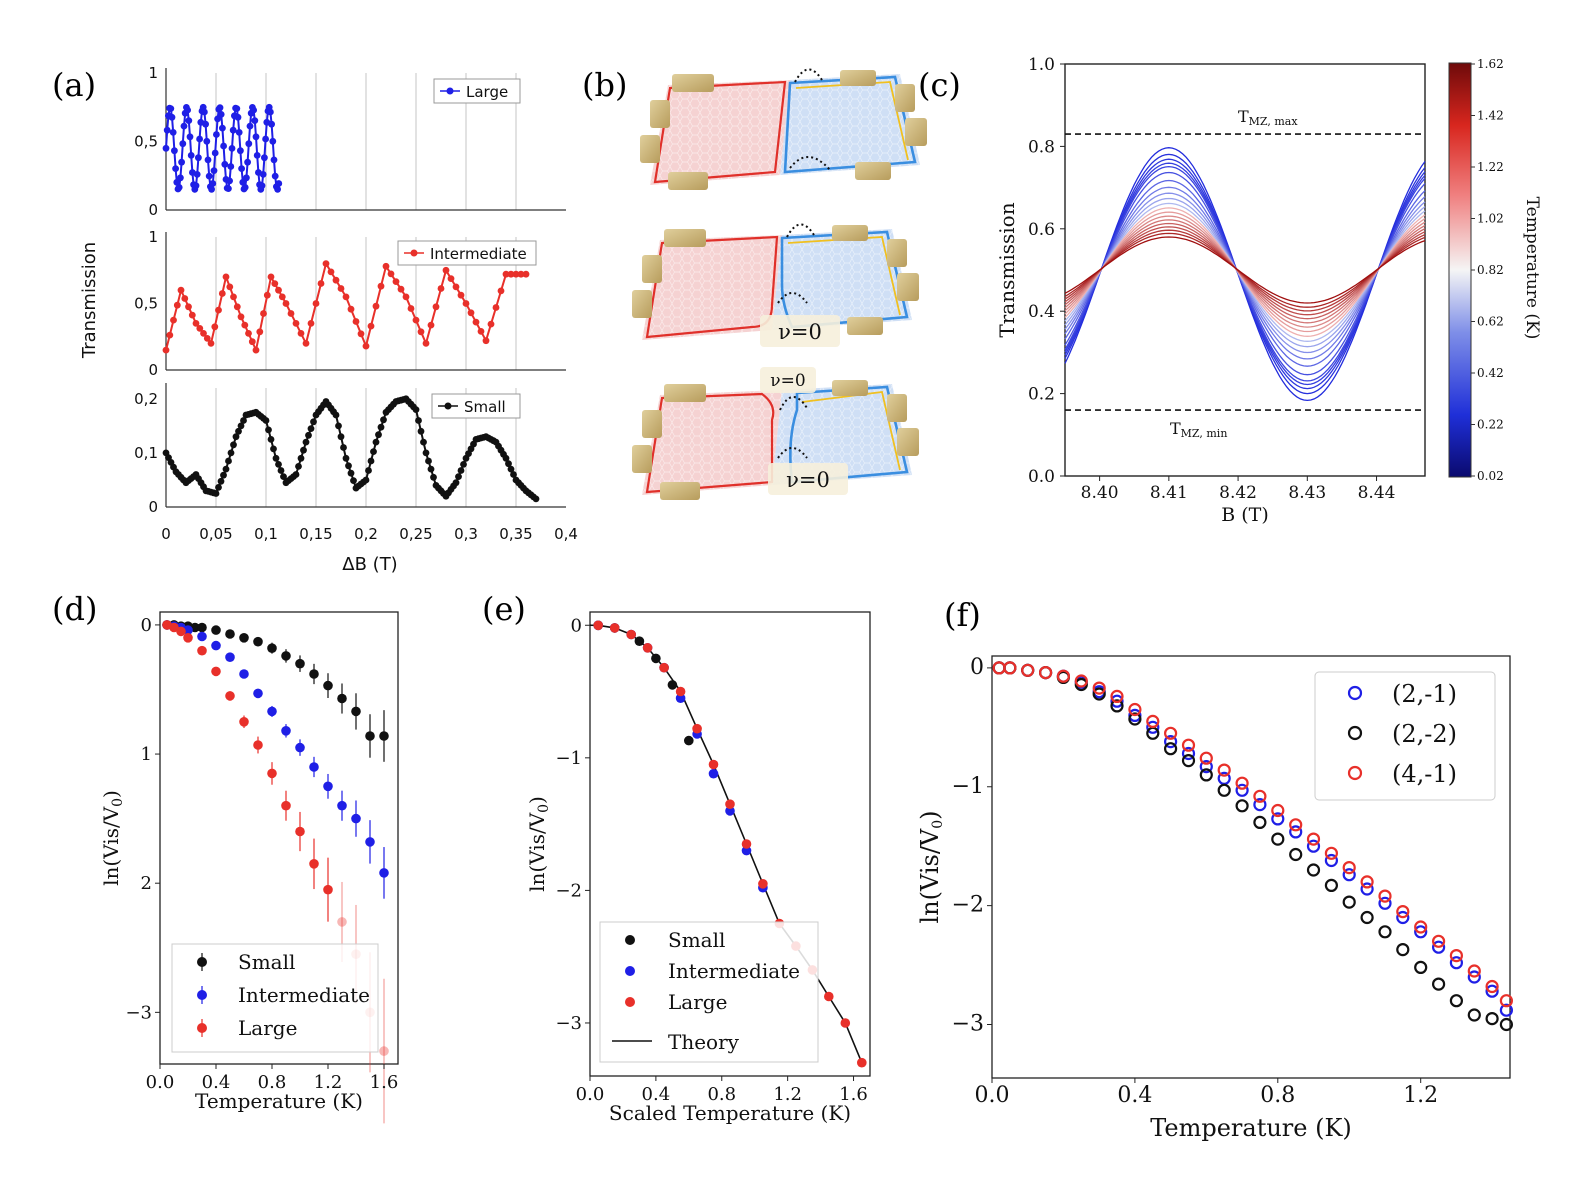 The width and height of the screenshot is (1582, 1194). I want to click on x-tick-label: 0, so click(166, 534).